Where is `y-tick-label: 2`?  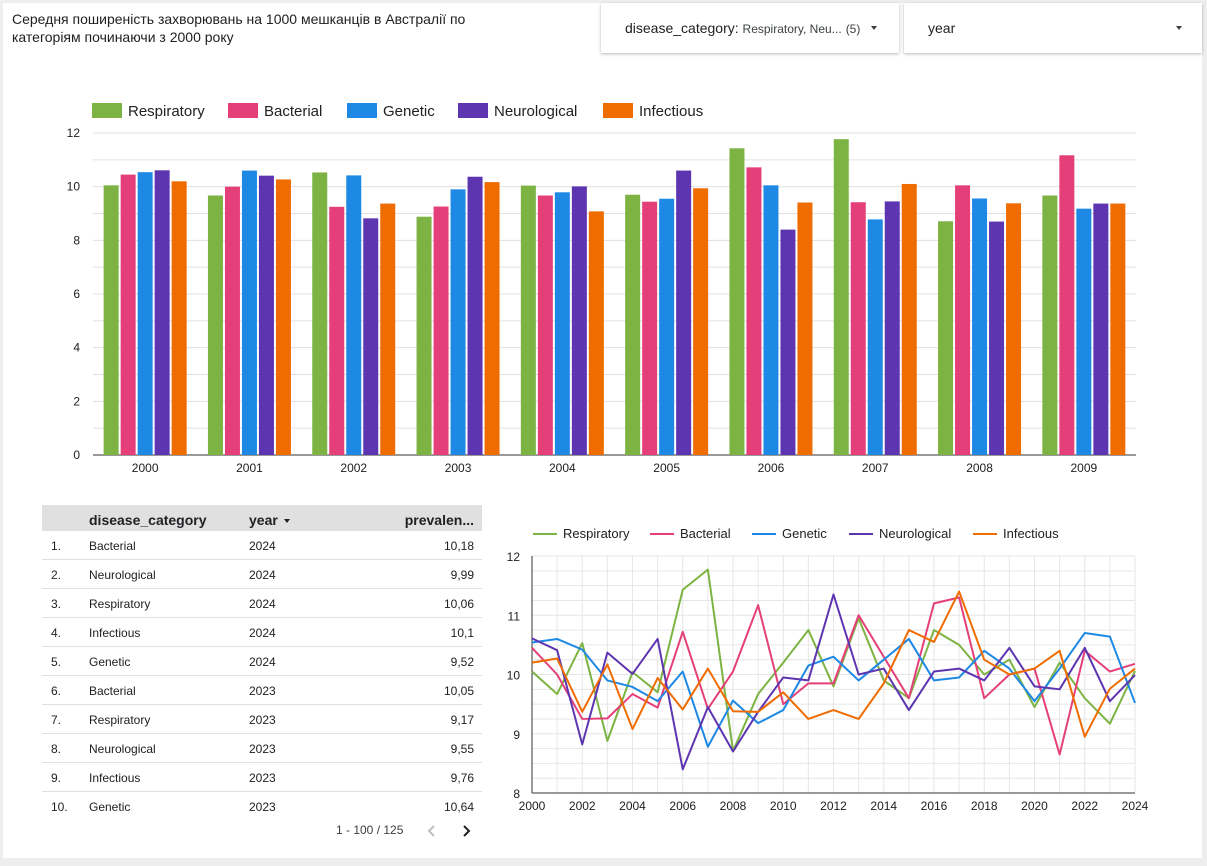
y-tick-label: 2 is located at coordinates (76, 401).